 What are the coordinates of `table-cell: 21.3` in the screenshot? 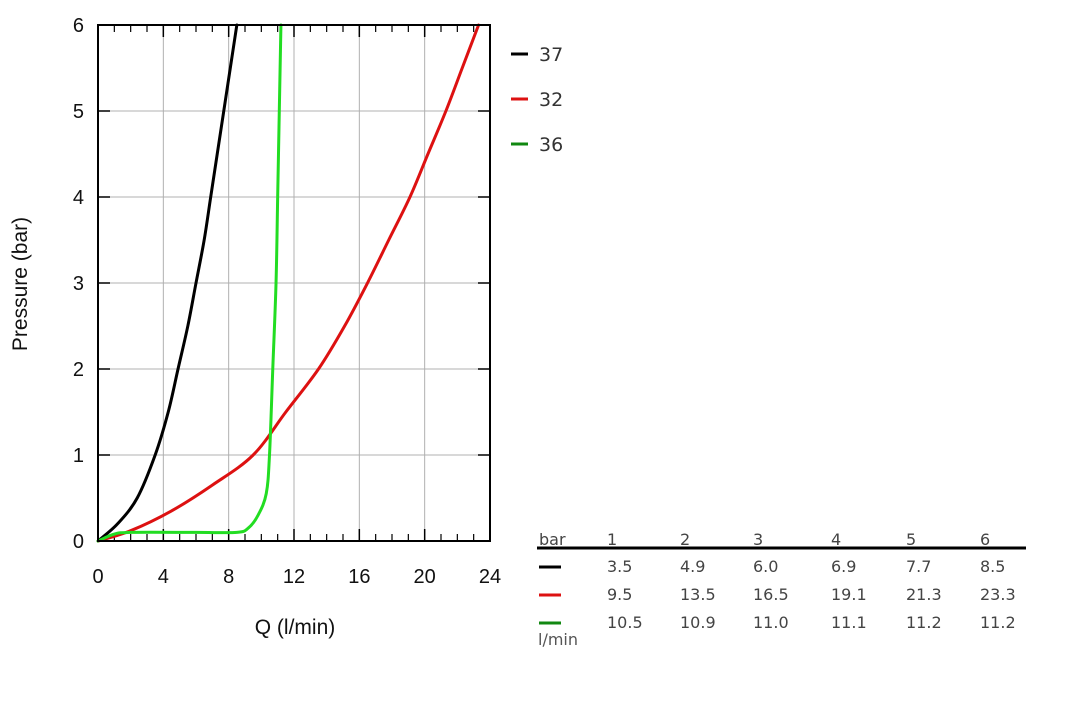 It's located at (924, 594).